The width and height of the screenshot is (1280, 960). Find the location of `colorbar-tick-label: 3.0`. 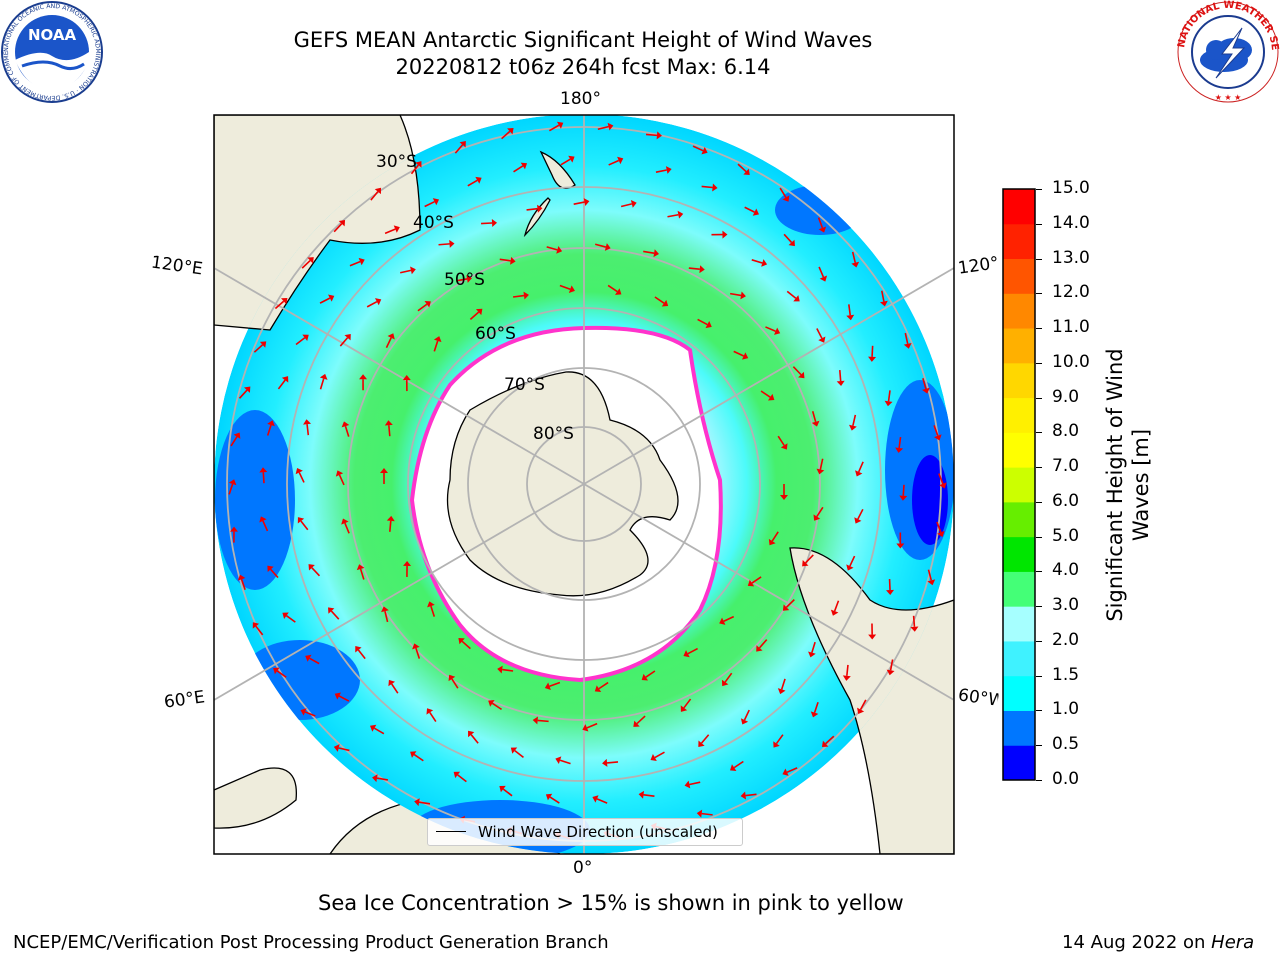

colorbar-tick-label: 3.0 is located at coordinates (1066, 605).